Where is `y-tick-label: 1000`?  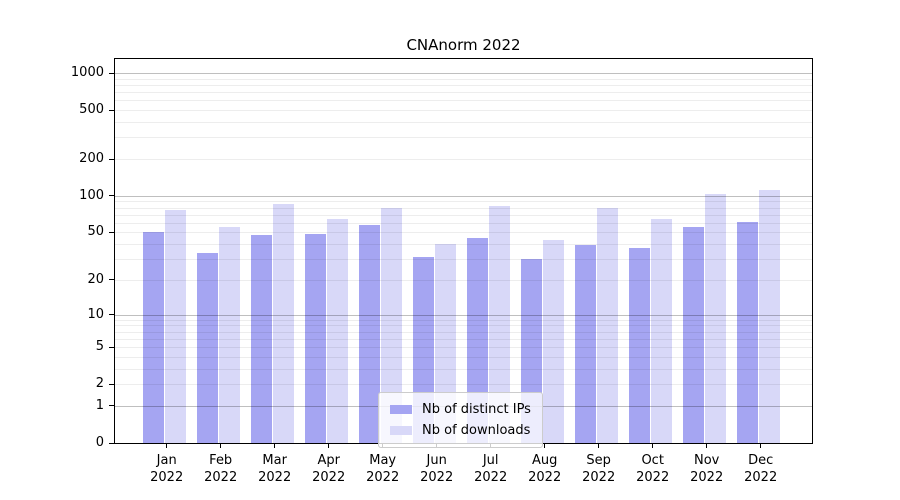
y-tick-label: 1000 is located at coordinates (87, 73).